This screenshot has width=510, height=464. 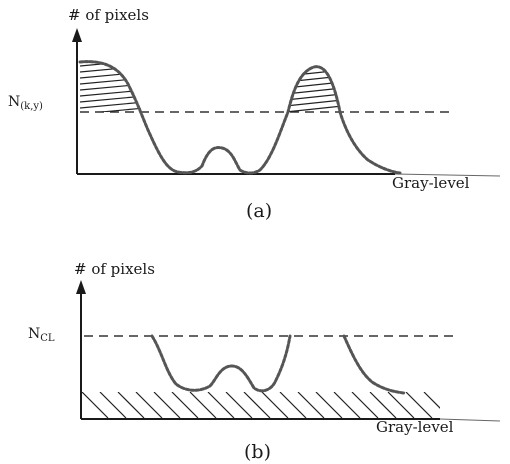 What do you see at coordinates (25, 103) in the screenshot?
I see `panel-a-threshold-label: N(k,y)` at bounding box center [25, 103].